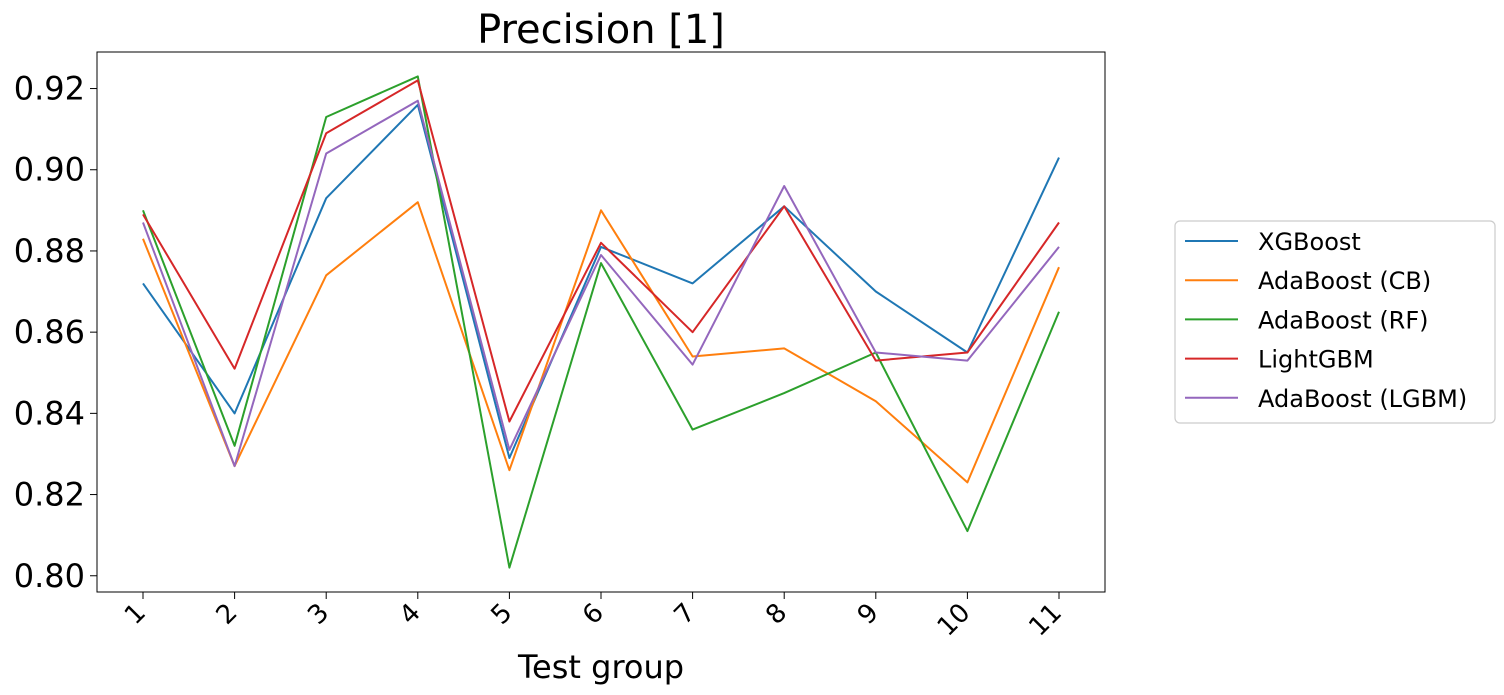 This screenshot has width=1504, height=695. I want to click on y-tick-label: 0.86, so click(49, 332).